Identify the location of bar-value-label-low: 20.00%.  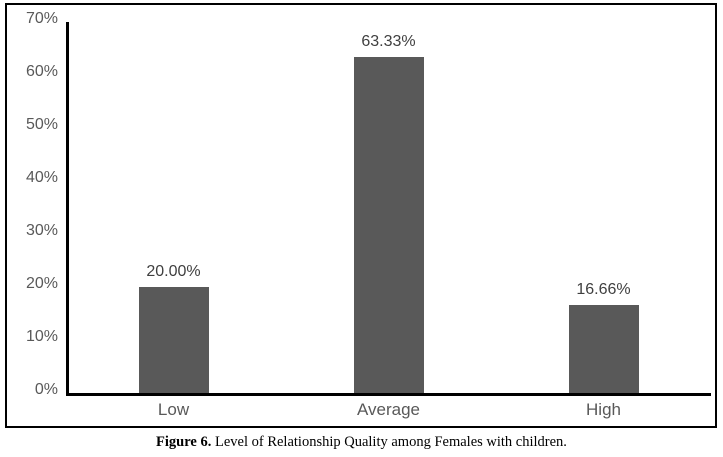
(173, 271).